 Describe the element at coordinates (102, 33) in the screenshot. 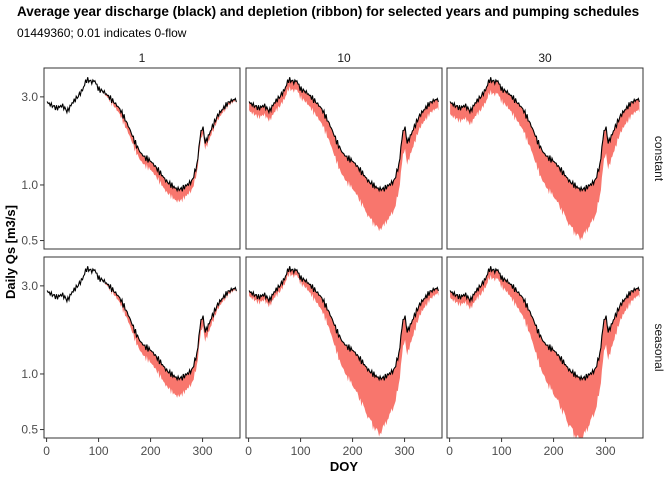

I see `chart-subtitle: 01449360; 0.01 indicates 0-flow` at that location.